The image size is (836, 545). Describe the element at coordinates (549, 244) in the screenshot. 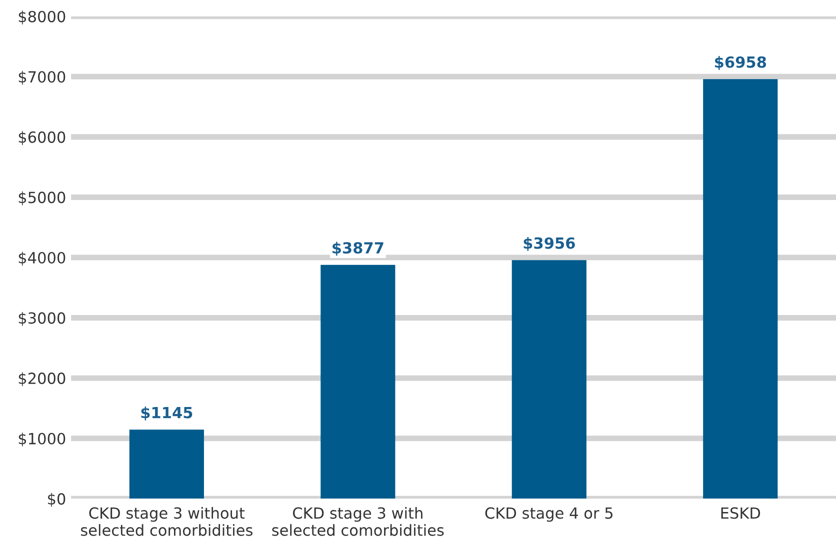

I see `data-label: $3956` at that location.